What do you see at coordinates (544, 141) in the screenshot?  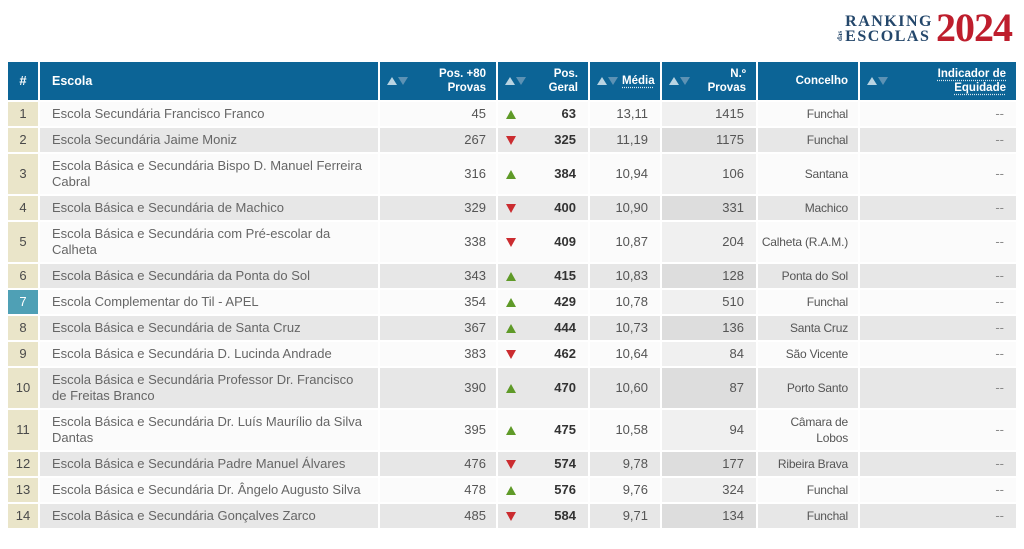 I see `pos-geral-cell: 325` at bounding box center [544, 141].